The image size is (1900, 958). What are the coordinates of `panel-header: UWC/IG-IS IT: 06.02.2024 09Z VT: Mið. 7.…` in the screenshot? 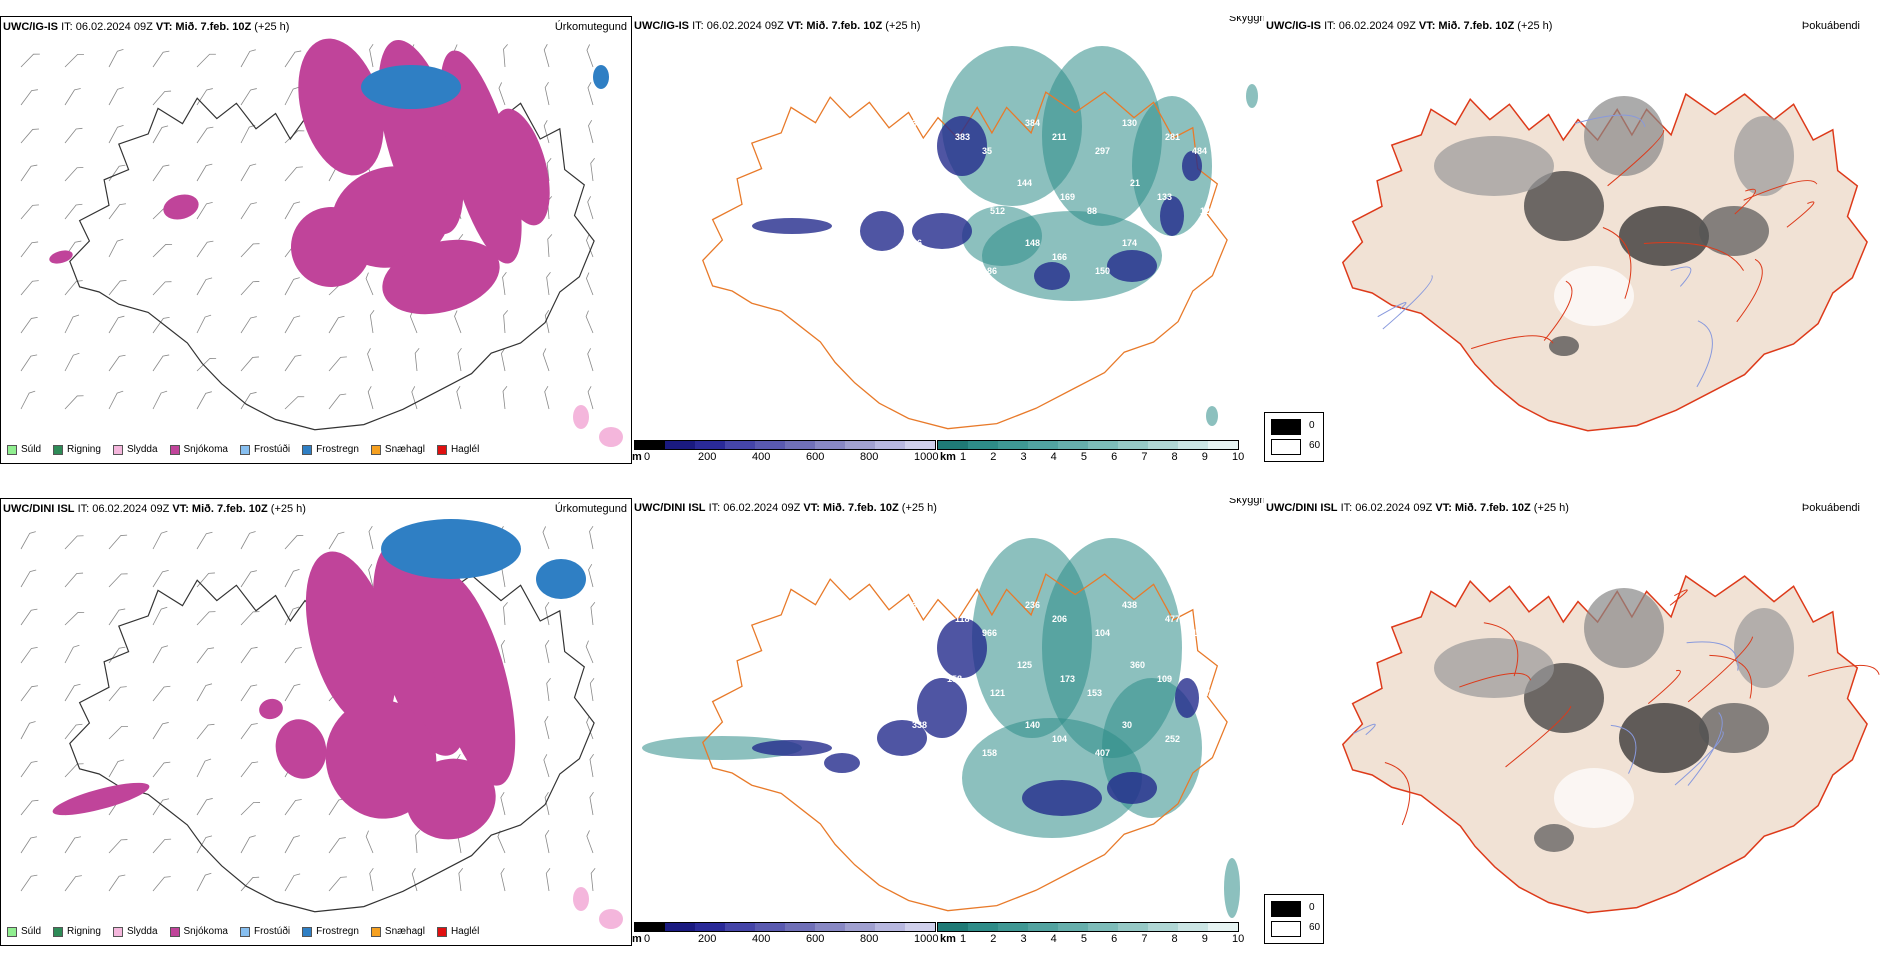 It's located at (146, 27).